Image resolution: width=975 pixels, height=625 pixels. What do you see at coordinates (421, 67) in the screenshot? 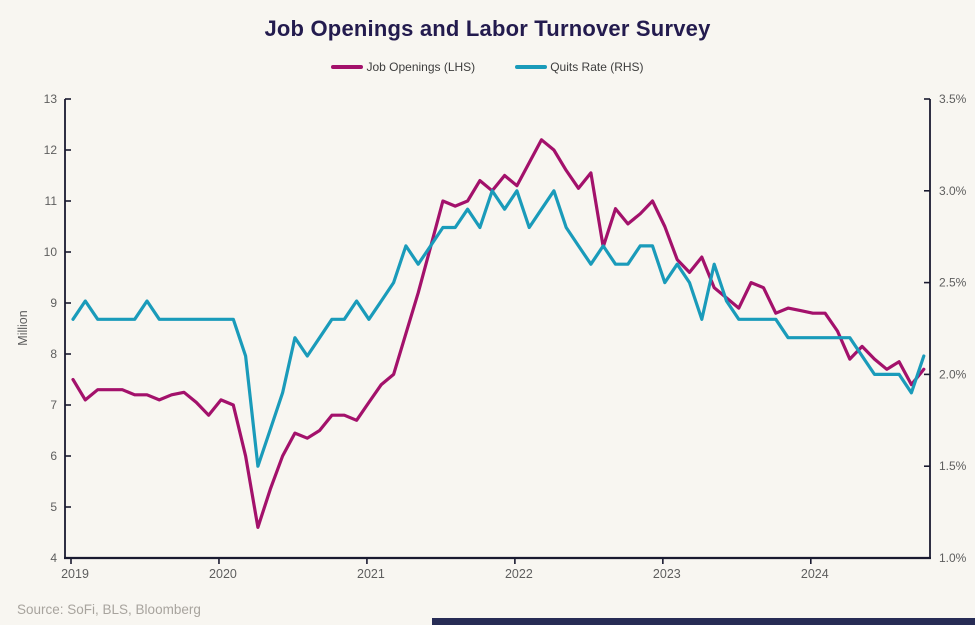
I see `legend-label-job-openings: Job Openings (LHS)` at bounding box center [421, 67].